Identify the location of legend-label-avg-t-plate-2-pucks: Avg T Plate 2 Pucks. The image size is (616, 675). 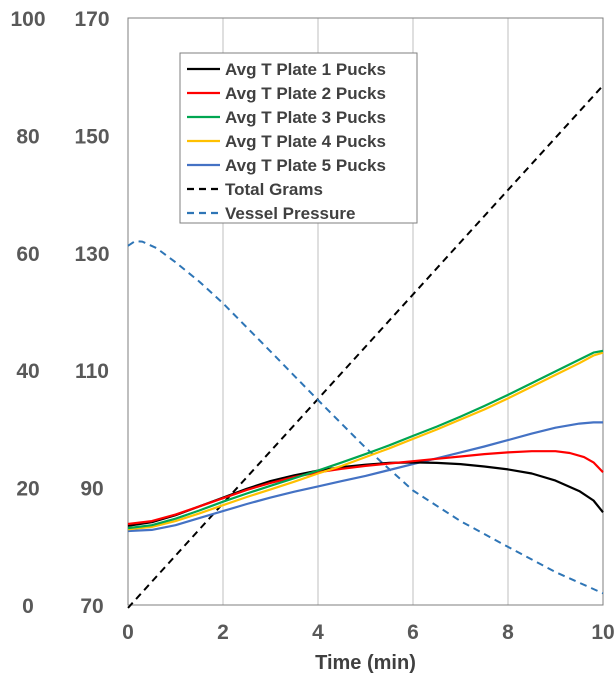
(305, 93).